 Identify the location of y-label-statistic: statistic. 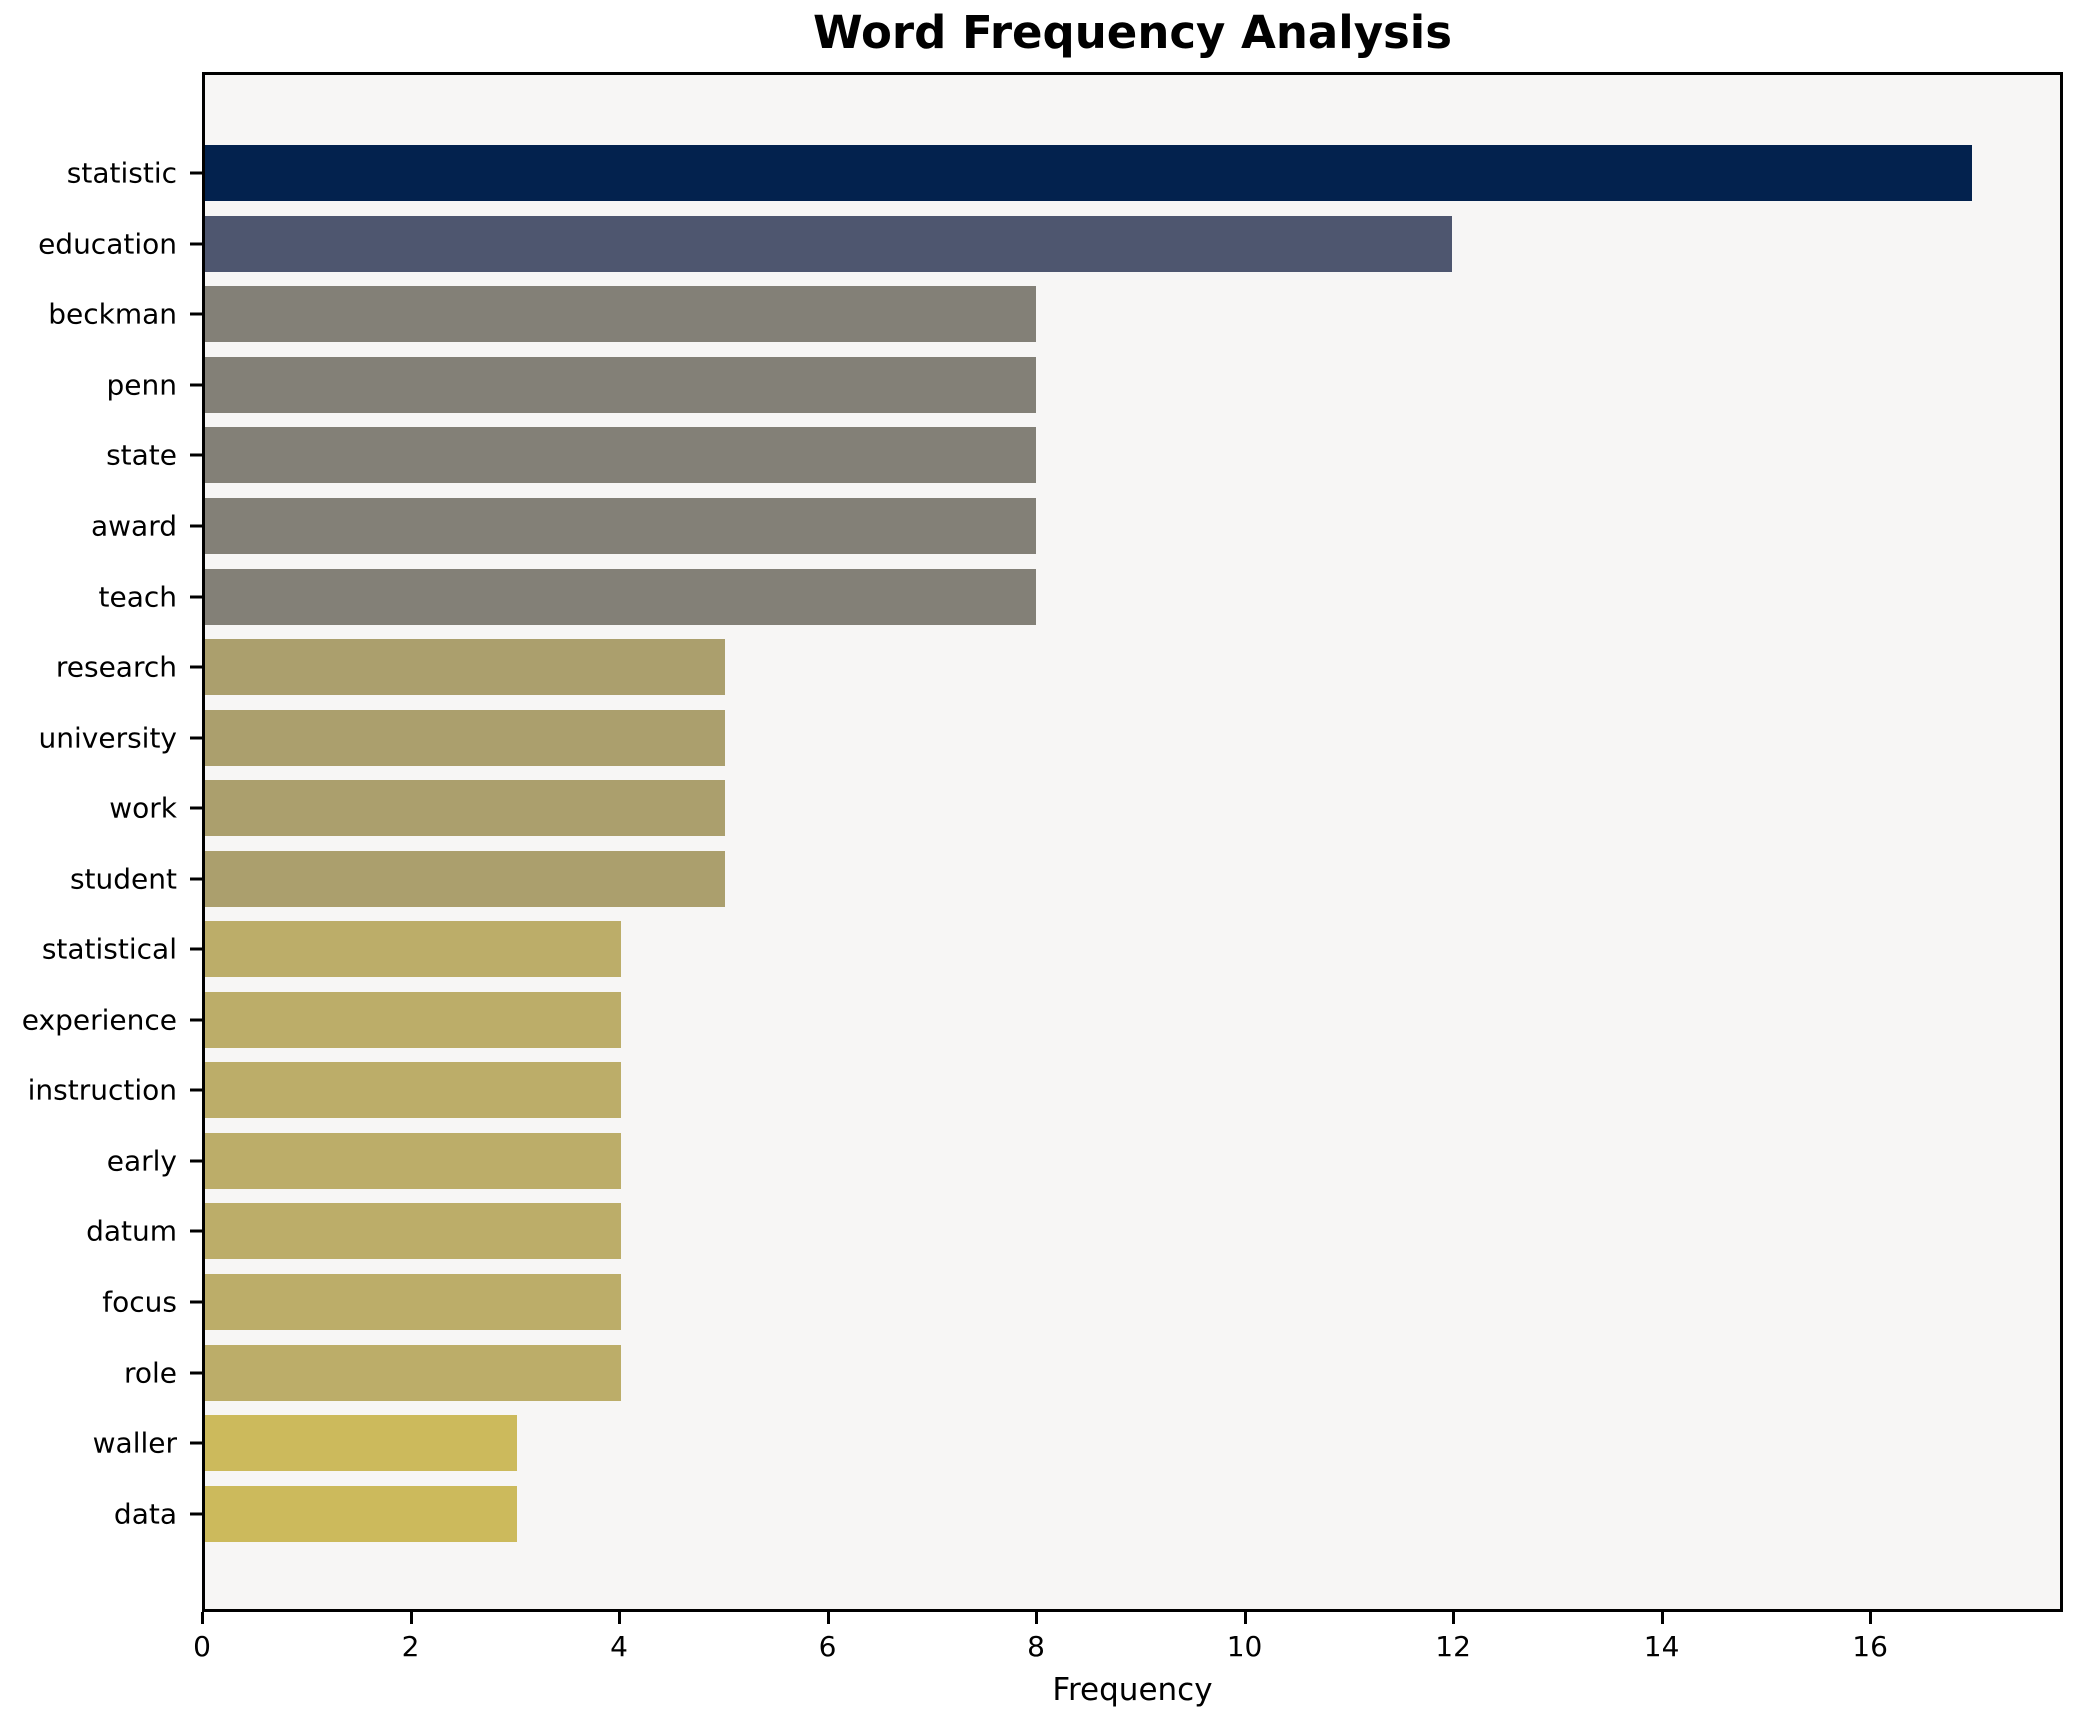
(121, 173).